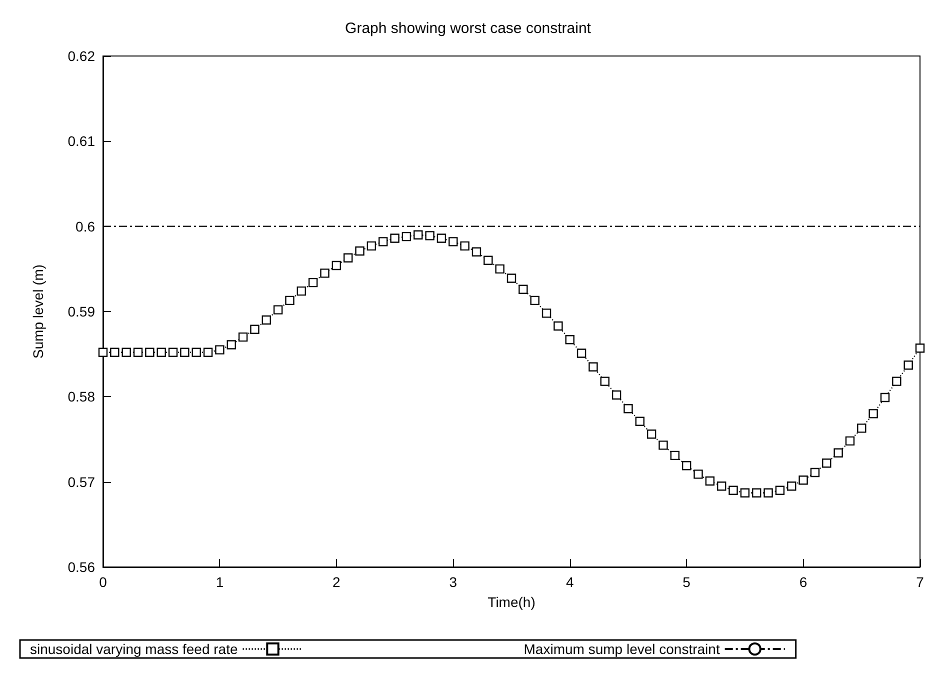 Image resolution: width=940 pixels, height=676 pixels. What do you see at coordinates (512, 602) in the screenshot?
I see `x-axis-title: Time(h)` at bounding box center [512, 602].